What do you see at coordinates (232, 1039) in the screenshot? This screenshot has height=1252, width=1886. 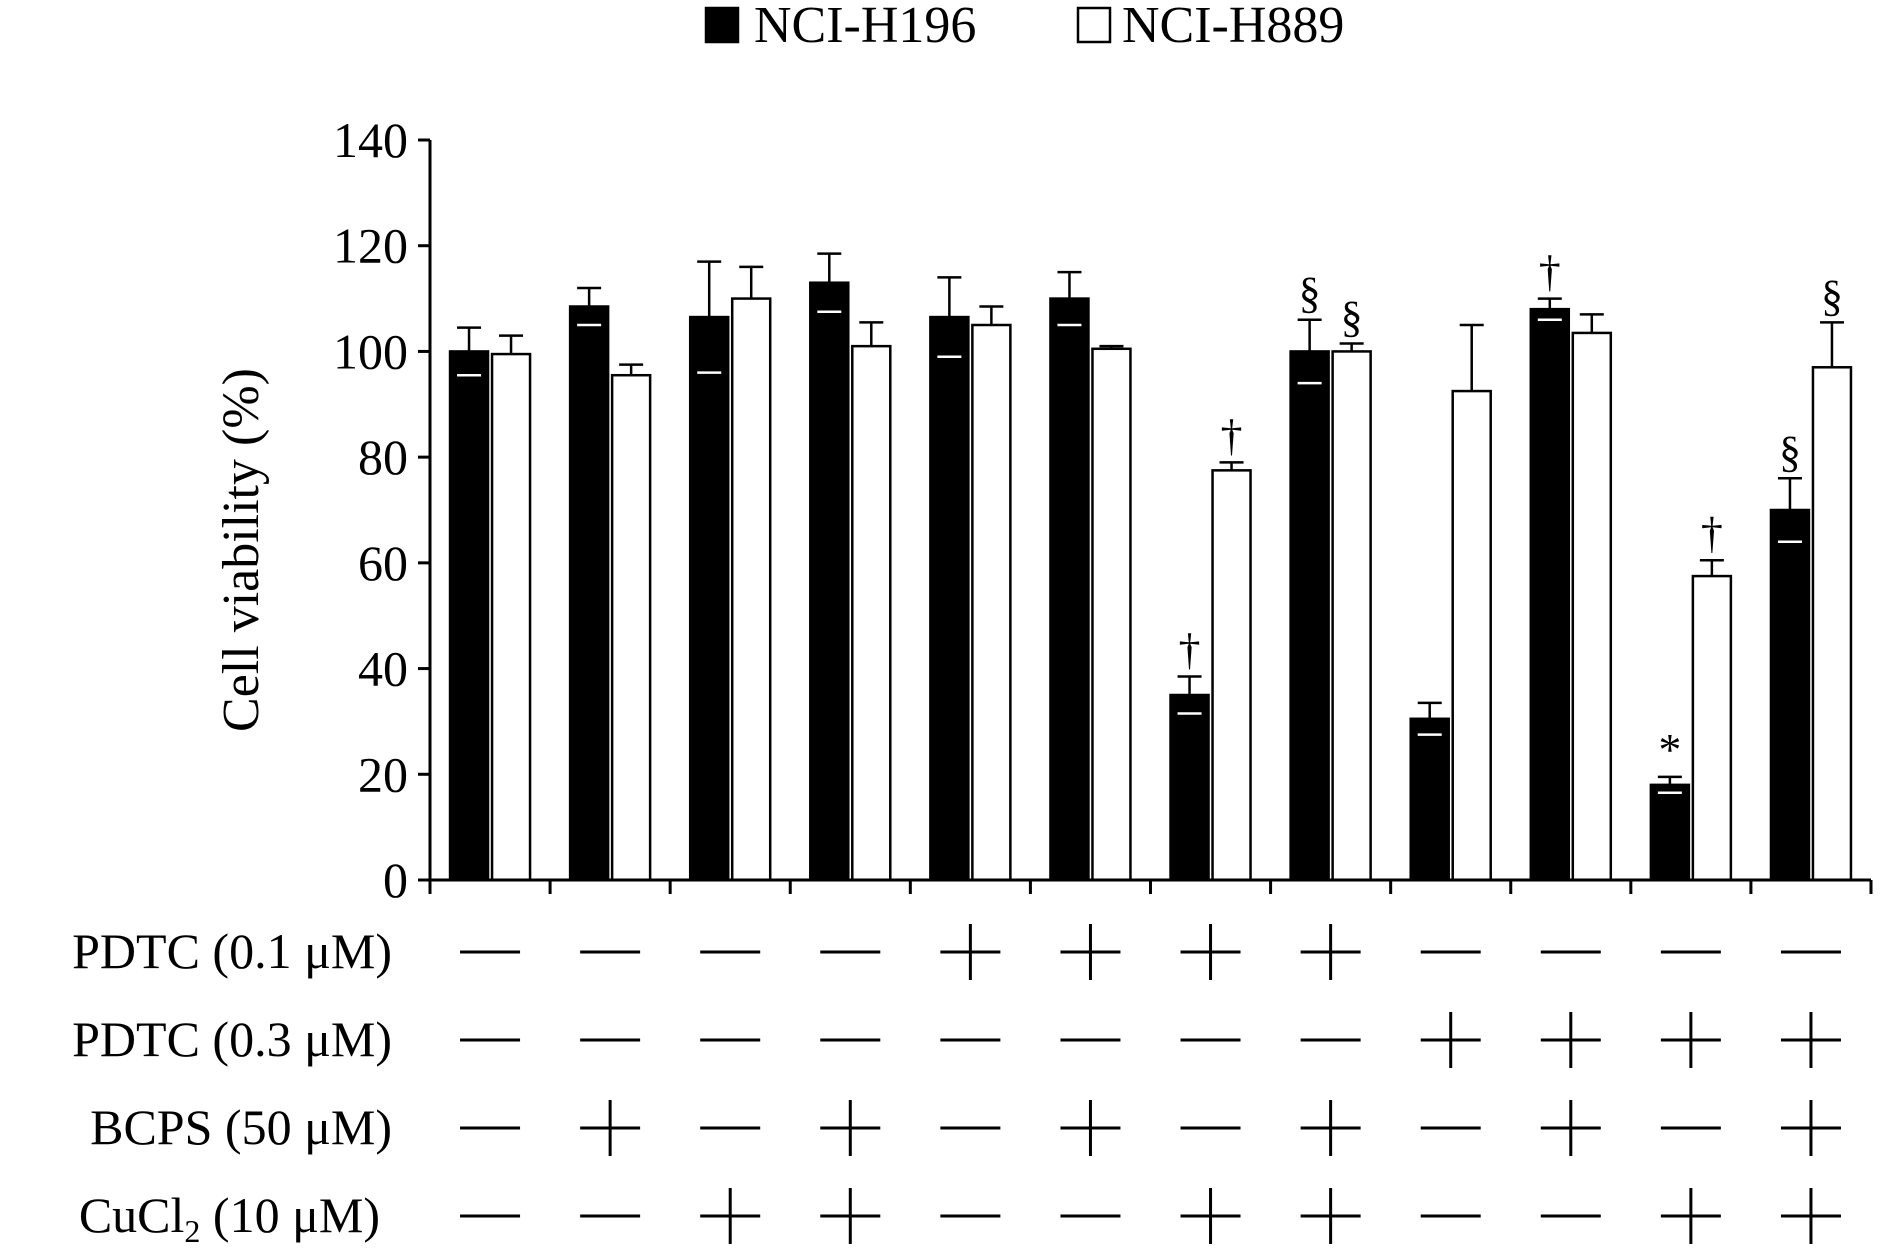 I see `treatment-label: PDTC (0.3 μM)` at bounding box center [232, 1039].